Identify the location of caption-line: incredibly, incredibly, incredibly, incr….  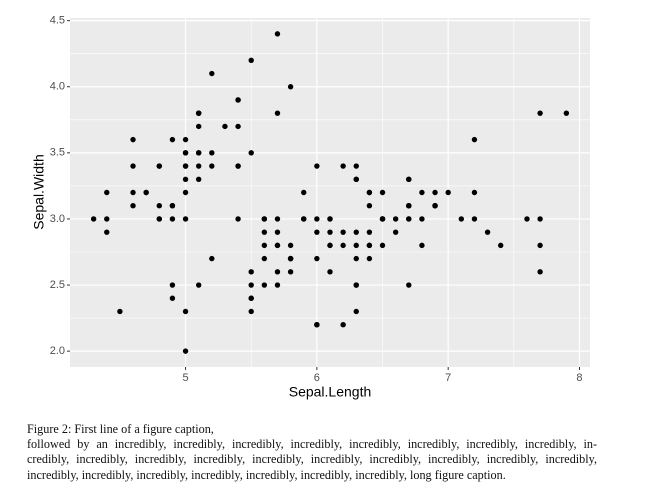
(266, 474).